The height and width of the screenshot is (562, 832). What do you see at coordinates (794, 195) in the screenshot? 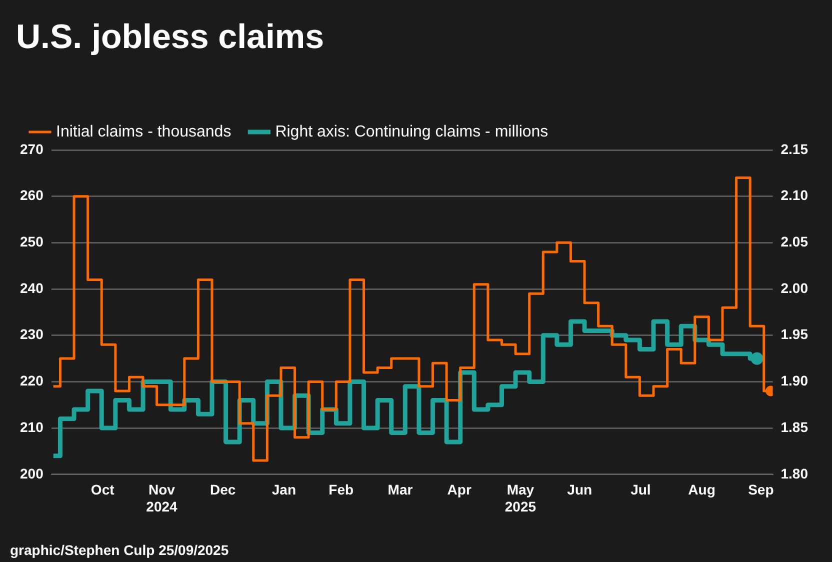
I see `y2-tick-label: 2.10` at bounding box center [794, 195].